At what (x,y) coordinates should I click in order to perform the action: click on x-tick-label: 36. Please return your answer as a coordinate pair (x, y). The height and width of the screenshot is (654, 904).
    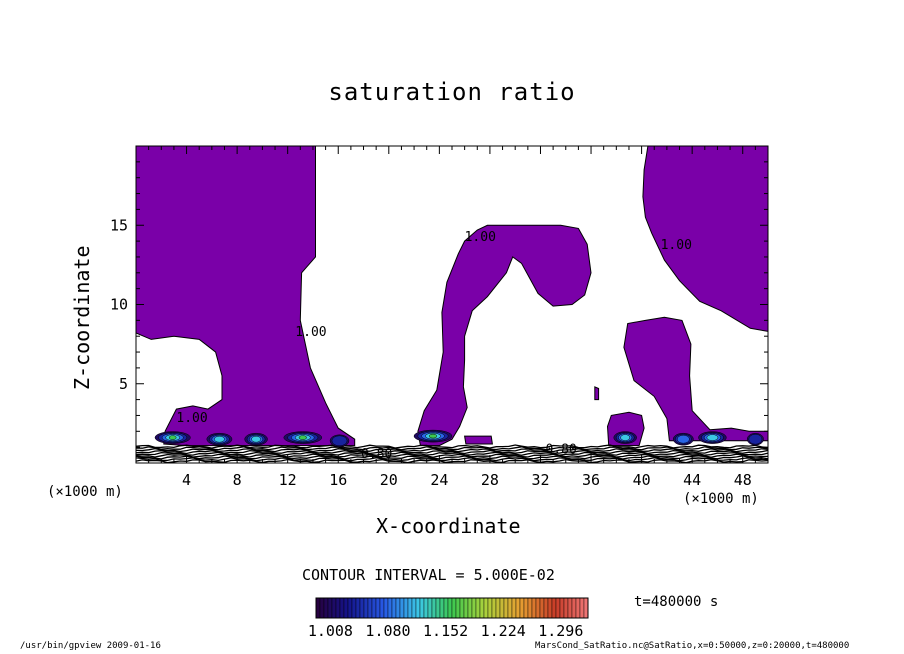
    Looking at the image, I should click on (591, 480).